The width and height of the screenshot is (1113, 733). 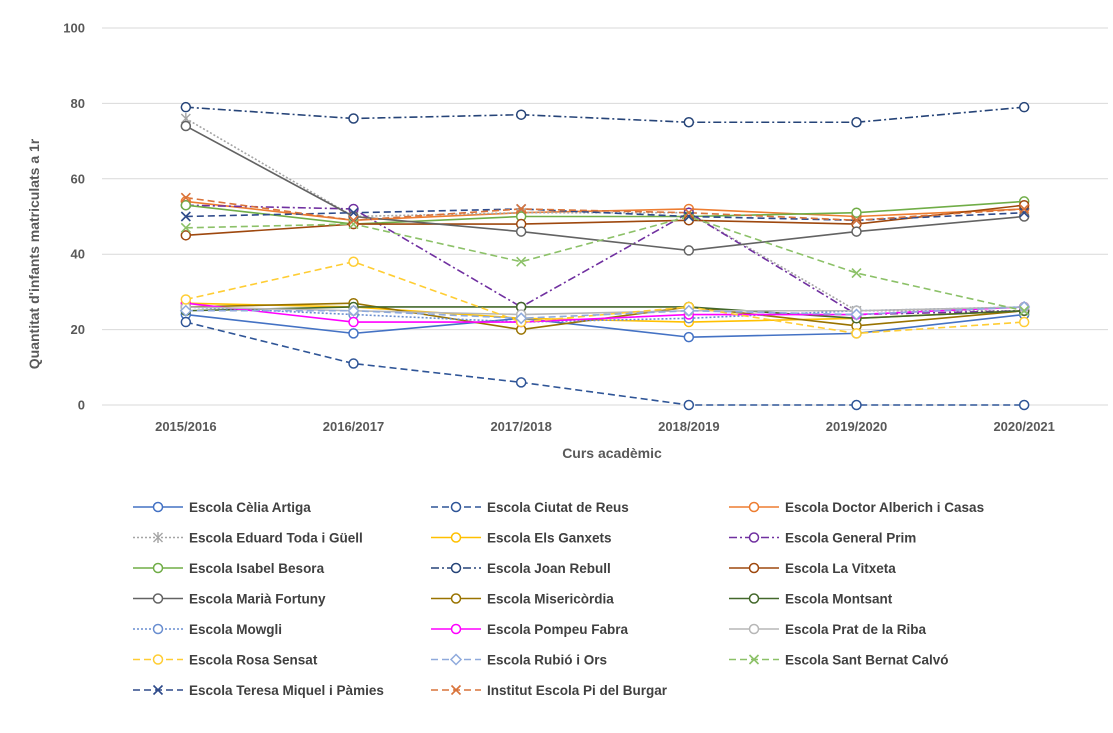 I want to click on legend-label: Escola Pompeu Fabra, so click(x=558, y=629).